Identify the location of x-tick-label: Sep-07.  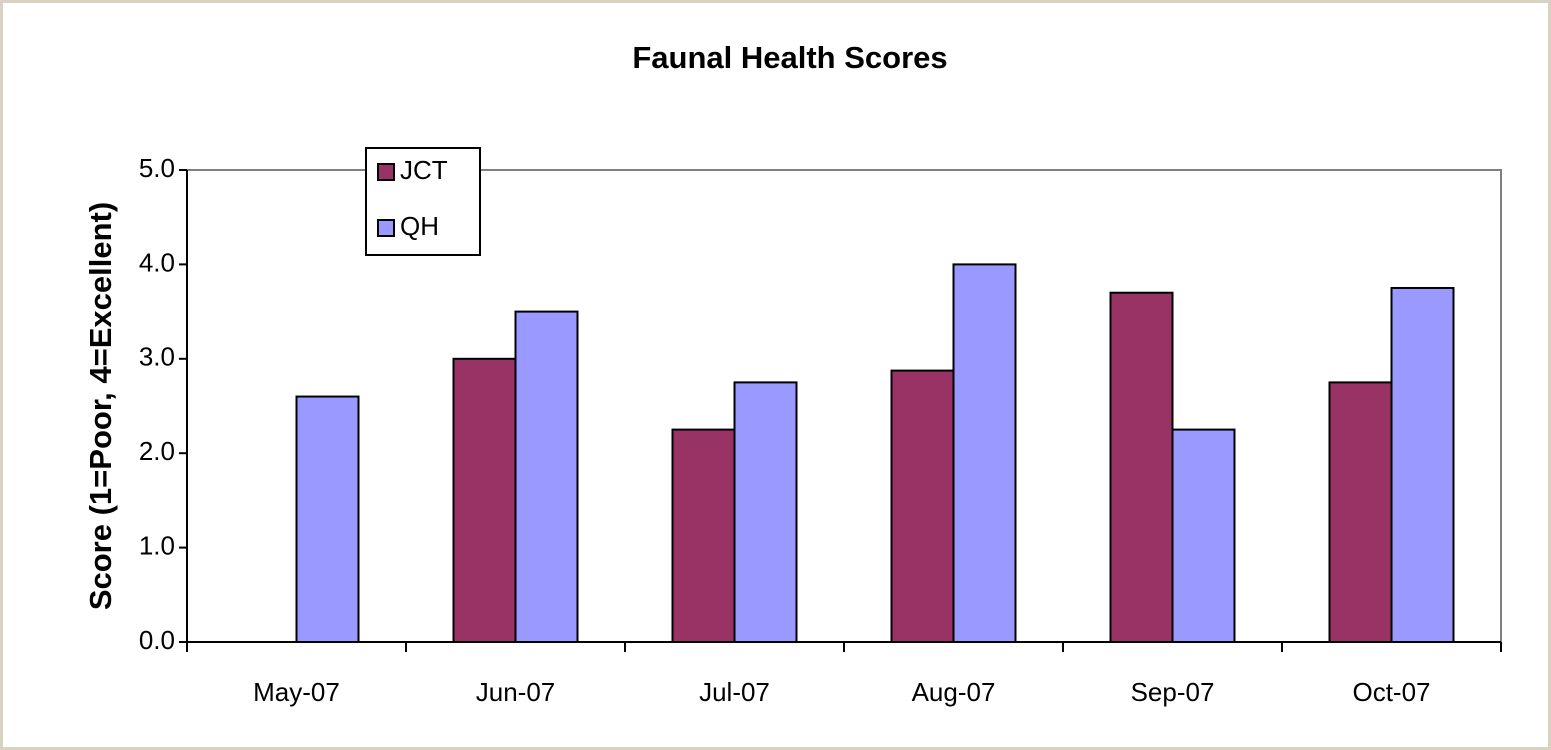
(1173, 692).